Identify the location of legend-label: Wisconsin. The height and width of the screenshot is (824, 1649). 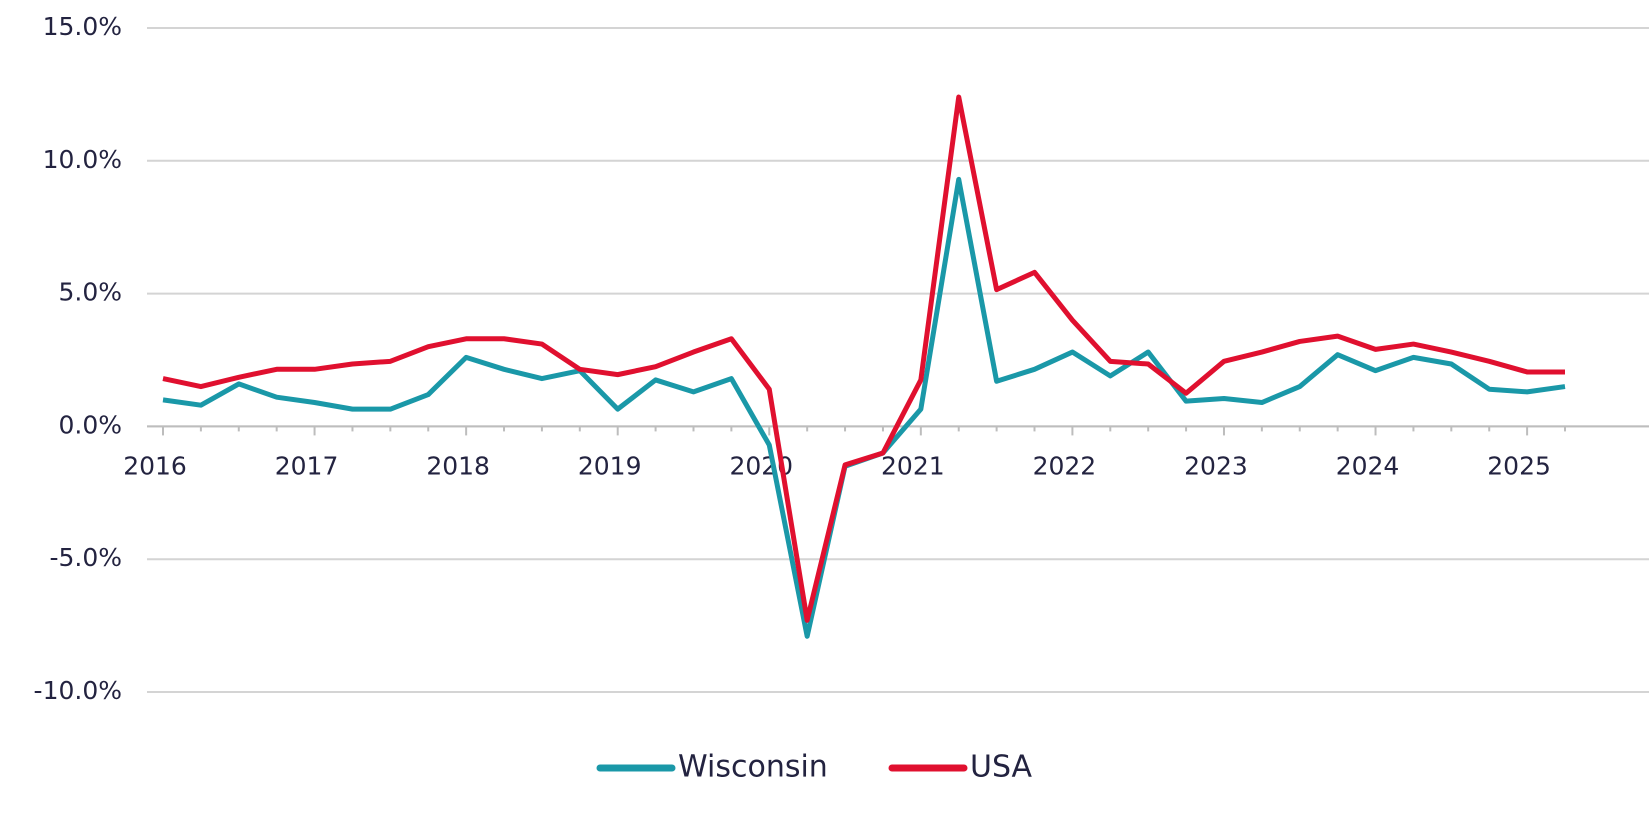
(753, 767).